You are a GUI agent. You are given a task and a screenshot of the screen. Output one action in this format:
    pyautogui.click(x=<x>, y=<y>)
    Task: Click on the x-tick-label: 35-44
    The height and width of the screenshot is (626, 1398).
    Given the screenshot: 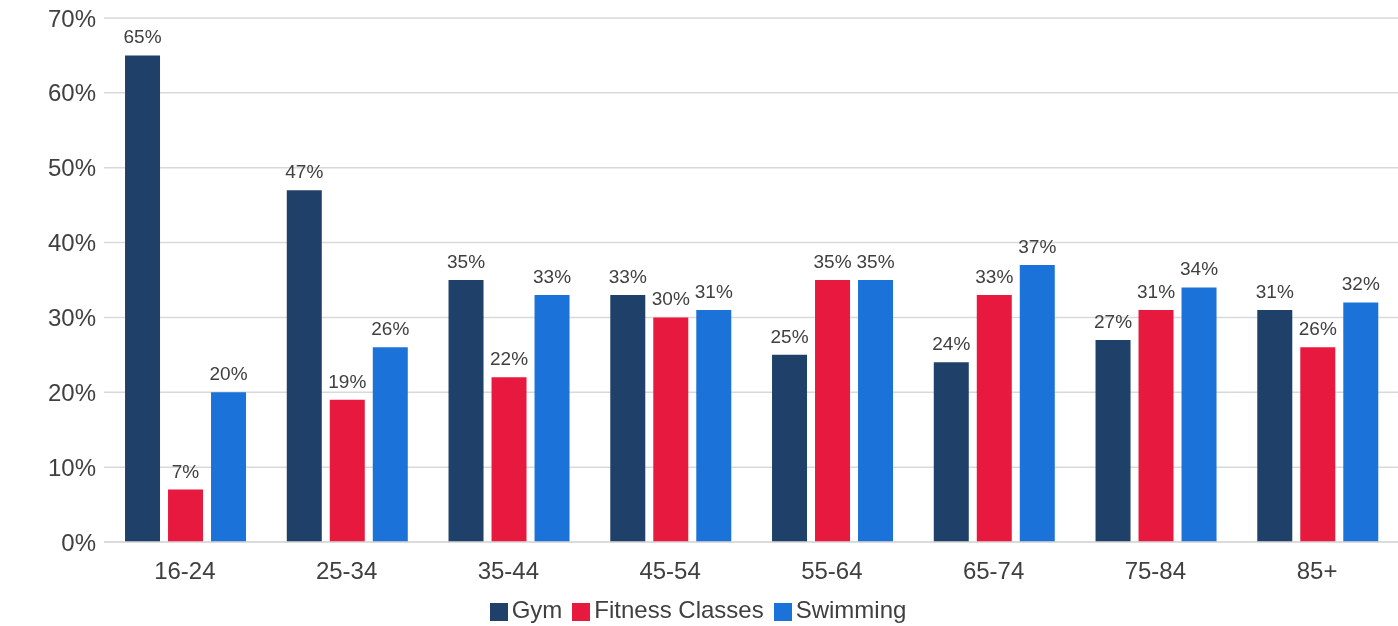 What is the action you would take?
    pyautogui.click(x=508, y=571)
    